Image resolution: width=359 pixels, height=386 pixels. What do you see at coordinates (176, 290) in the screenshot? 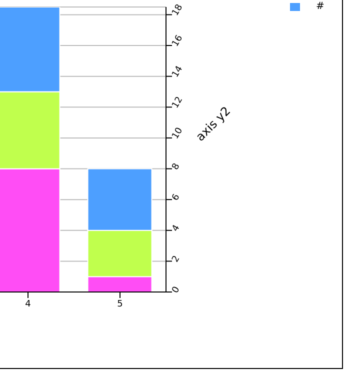
I see `y2-tick-label: 0` at bounding box center [176, 290].